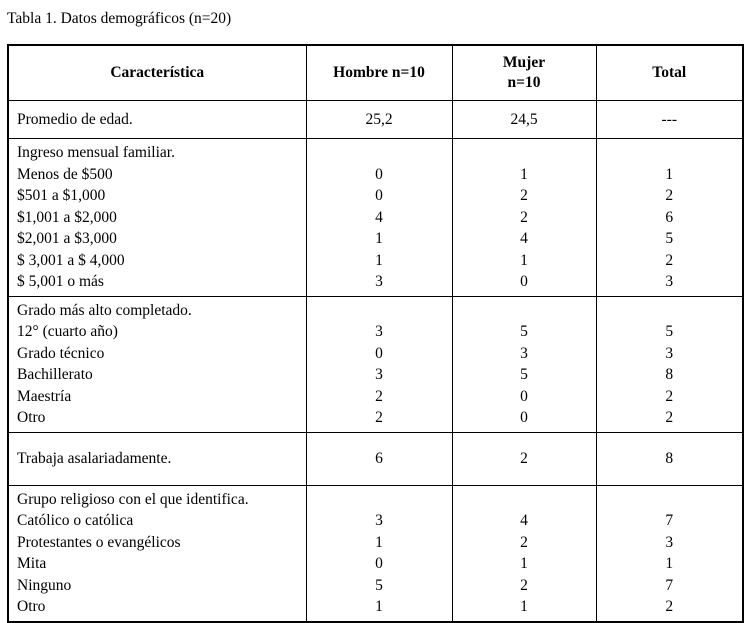  I want to click on row-label: Bachillerato, so click(55, 374).